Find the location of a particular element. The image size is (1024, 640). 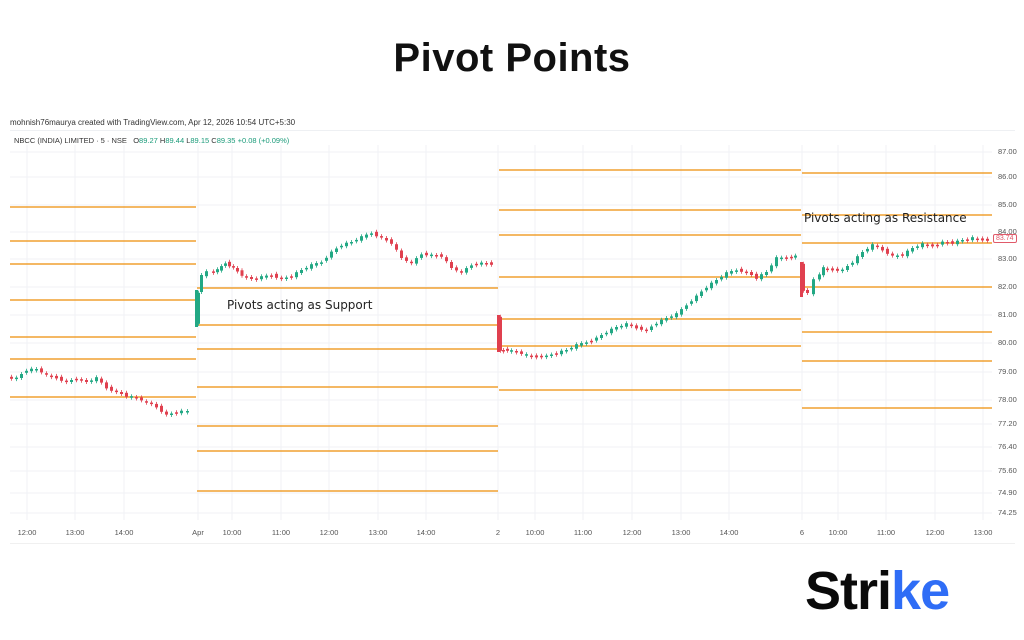

price-tick-label: 84.00 is located at coordinates (1007, 231).